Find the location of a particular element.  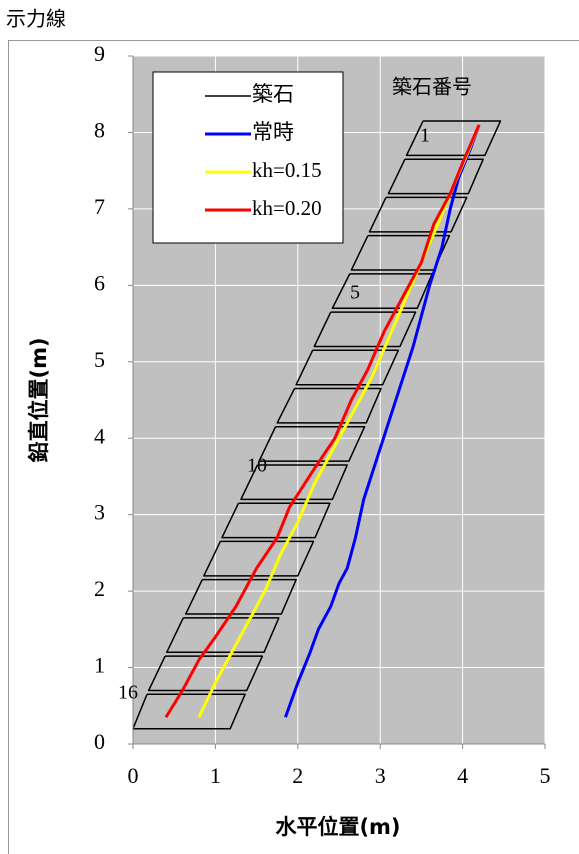

y-tick-label: 5 is located at coordinates (99, 359).